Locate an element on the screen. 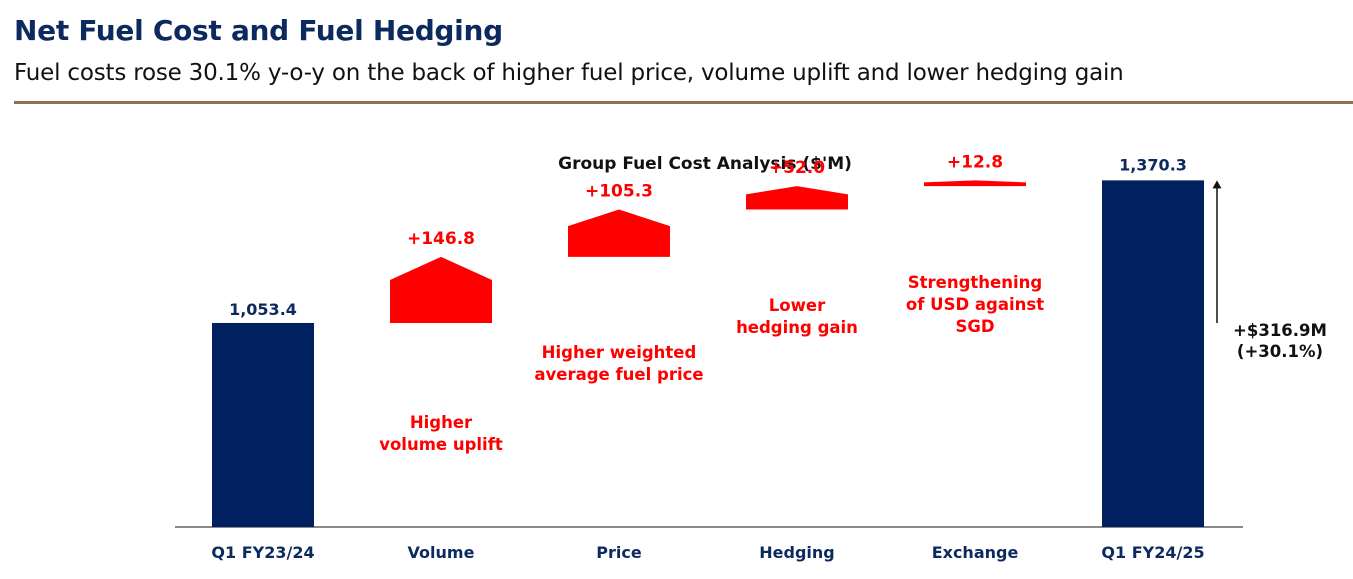 This screenshot has width=1353, height=579. total-change-label: +$316.9M is located at coordinates (1280, 330).